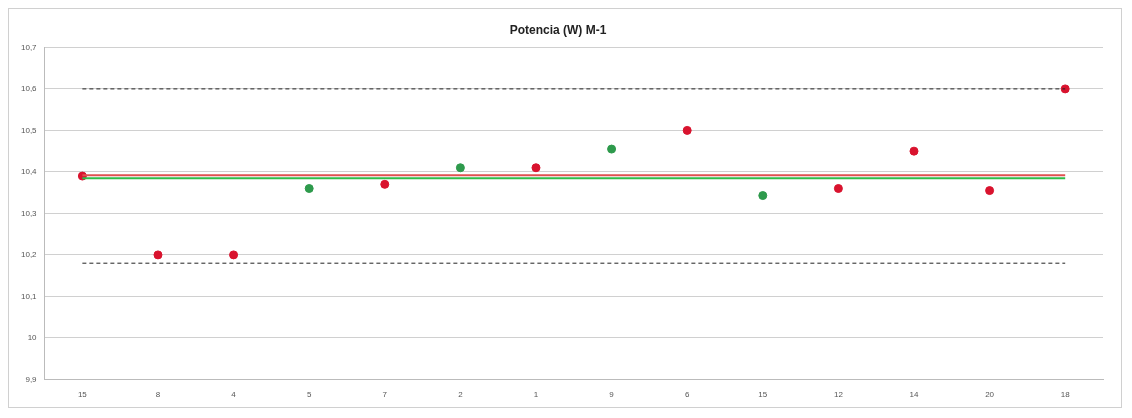  What do you see at coordinates (29, 130) in the screenshot?
I see `y-tick-label: 10,5` at bounding box center [29, 130].